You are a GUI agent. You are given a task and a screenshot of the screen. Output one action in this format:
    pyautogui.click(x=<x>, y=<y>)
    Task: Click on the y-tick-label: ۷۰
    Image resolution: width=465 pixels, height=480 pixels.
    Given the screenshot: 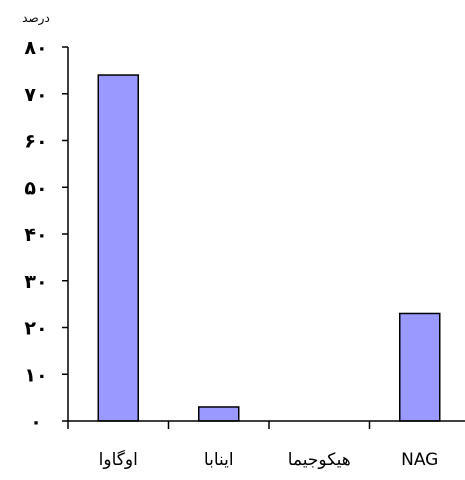 What is the action you would take?
    pyautogui.click(x=35, y=95)
    